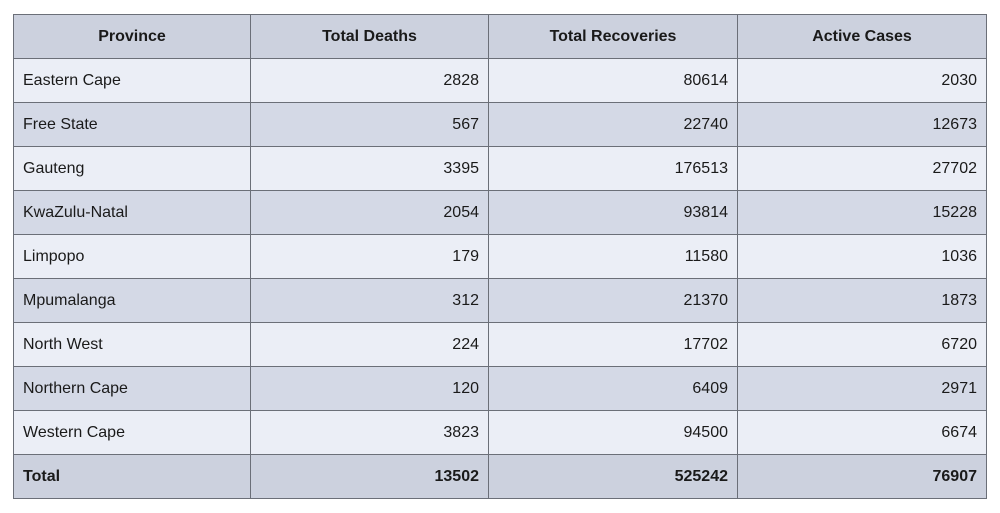 The image size is (1000, 513). What do you see at coordinates (613, 212) in the screenshot?
I see `cell-total-recoveries: 93814` at bounding box center [613, 212].